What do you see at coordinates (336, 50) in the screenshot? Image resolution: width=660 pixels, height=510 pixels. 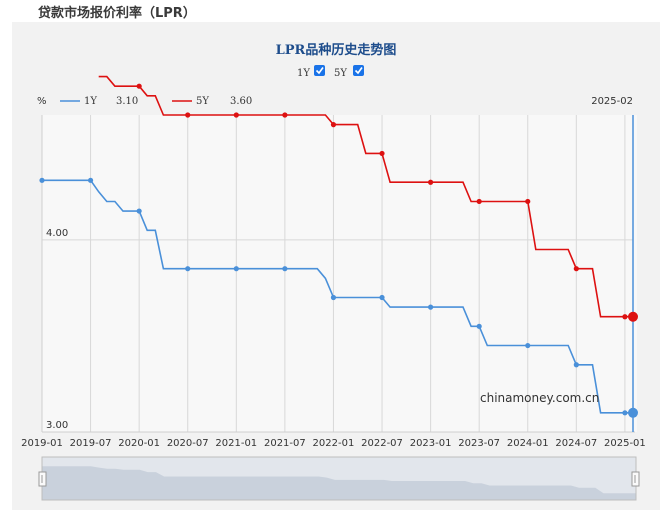 I see `chart-title: LPR品种历史走势图` at bounding box center [336, 50].